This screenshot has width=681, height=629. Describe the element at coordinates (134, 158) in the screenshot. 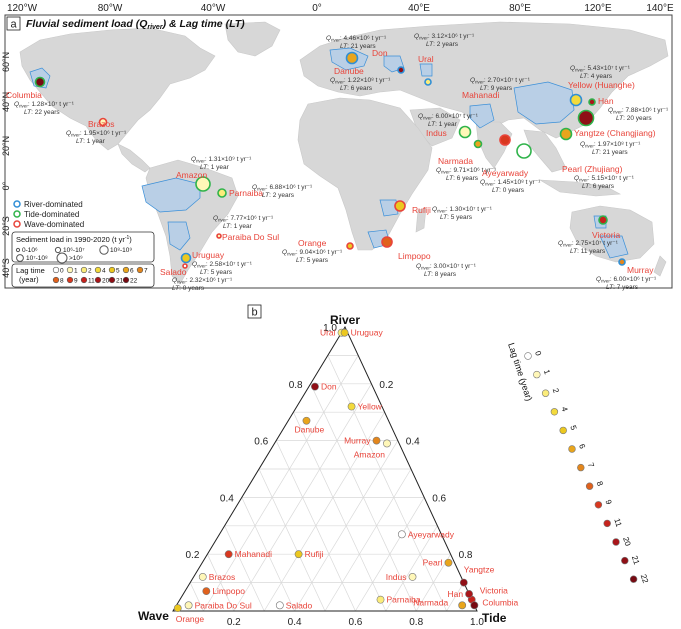

I see `central-america-land` at that location.